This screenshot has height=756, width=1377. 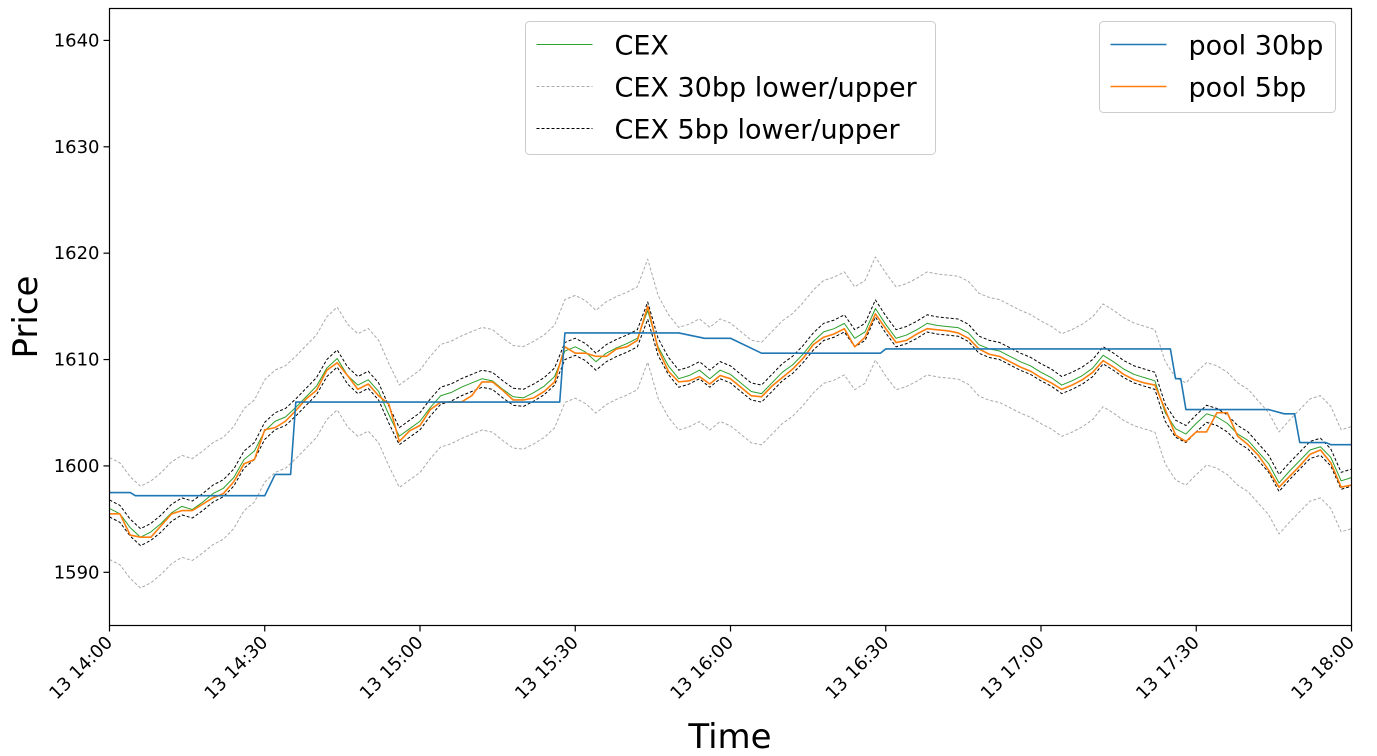 What do you see at coordinates (26, 317) in the screenshot?
I see `y-axis-label: Price` at bounding box center [26, 317].